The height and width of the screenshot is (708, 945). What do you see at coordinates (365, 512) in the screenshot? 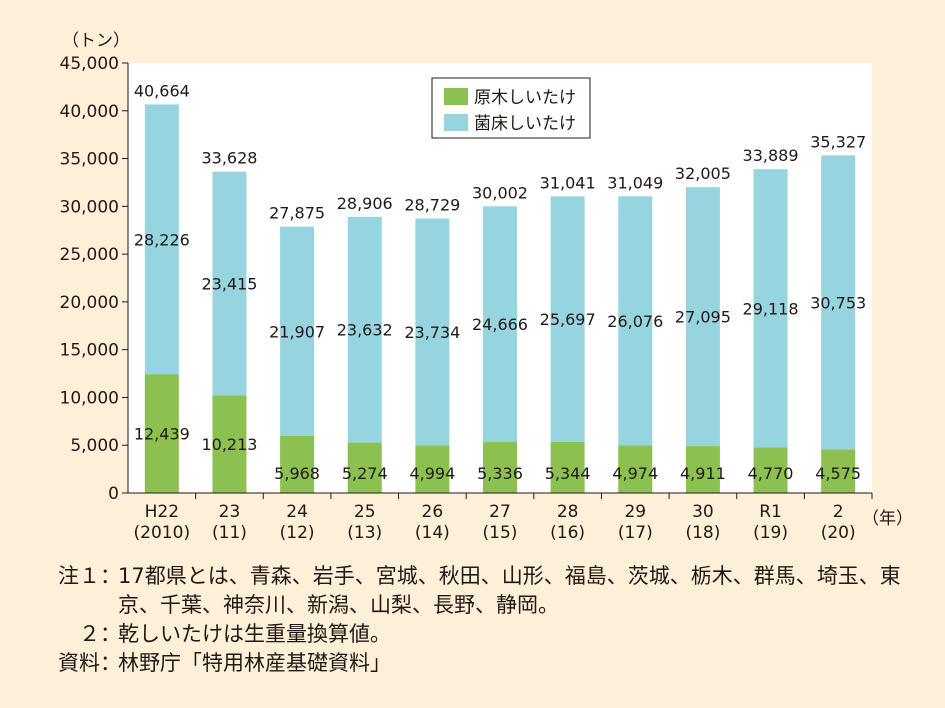
I see `x-tick-label: 25` at bounding box center [365, 512].